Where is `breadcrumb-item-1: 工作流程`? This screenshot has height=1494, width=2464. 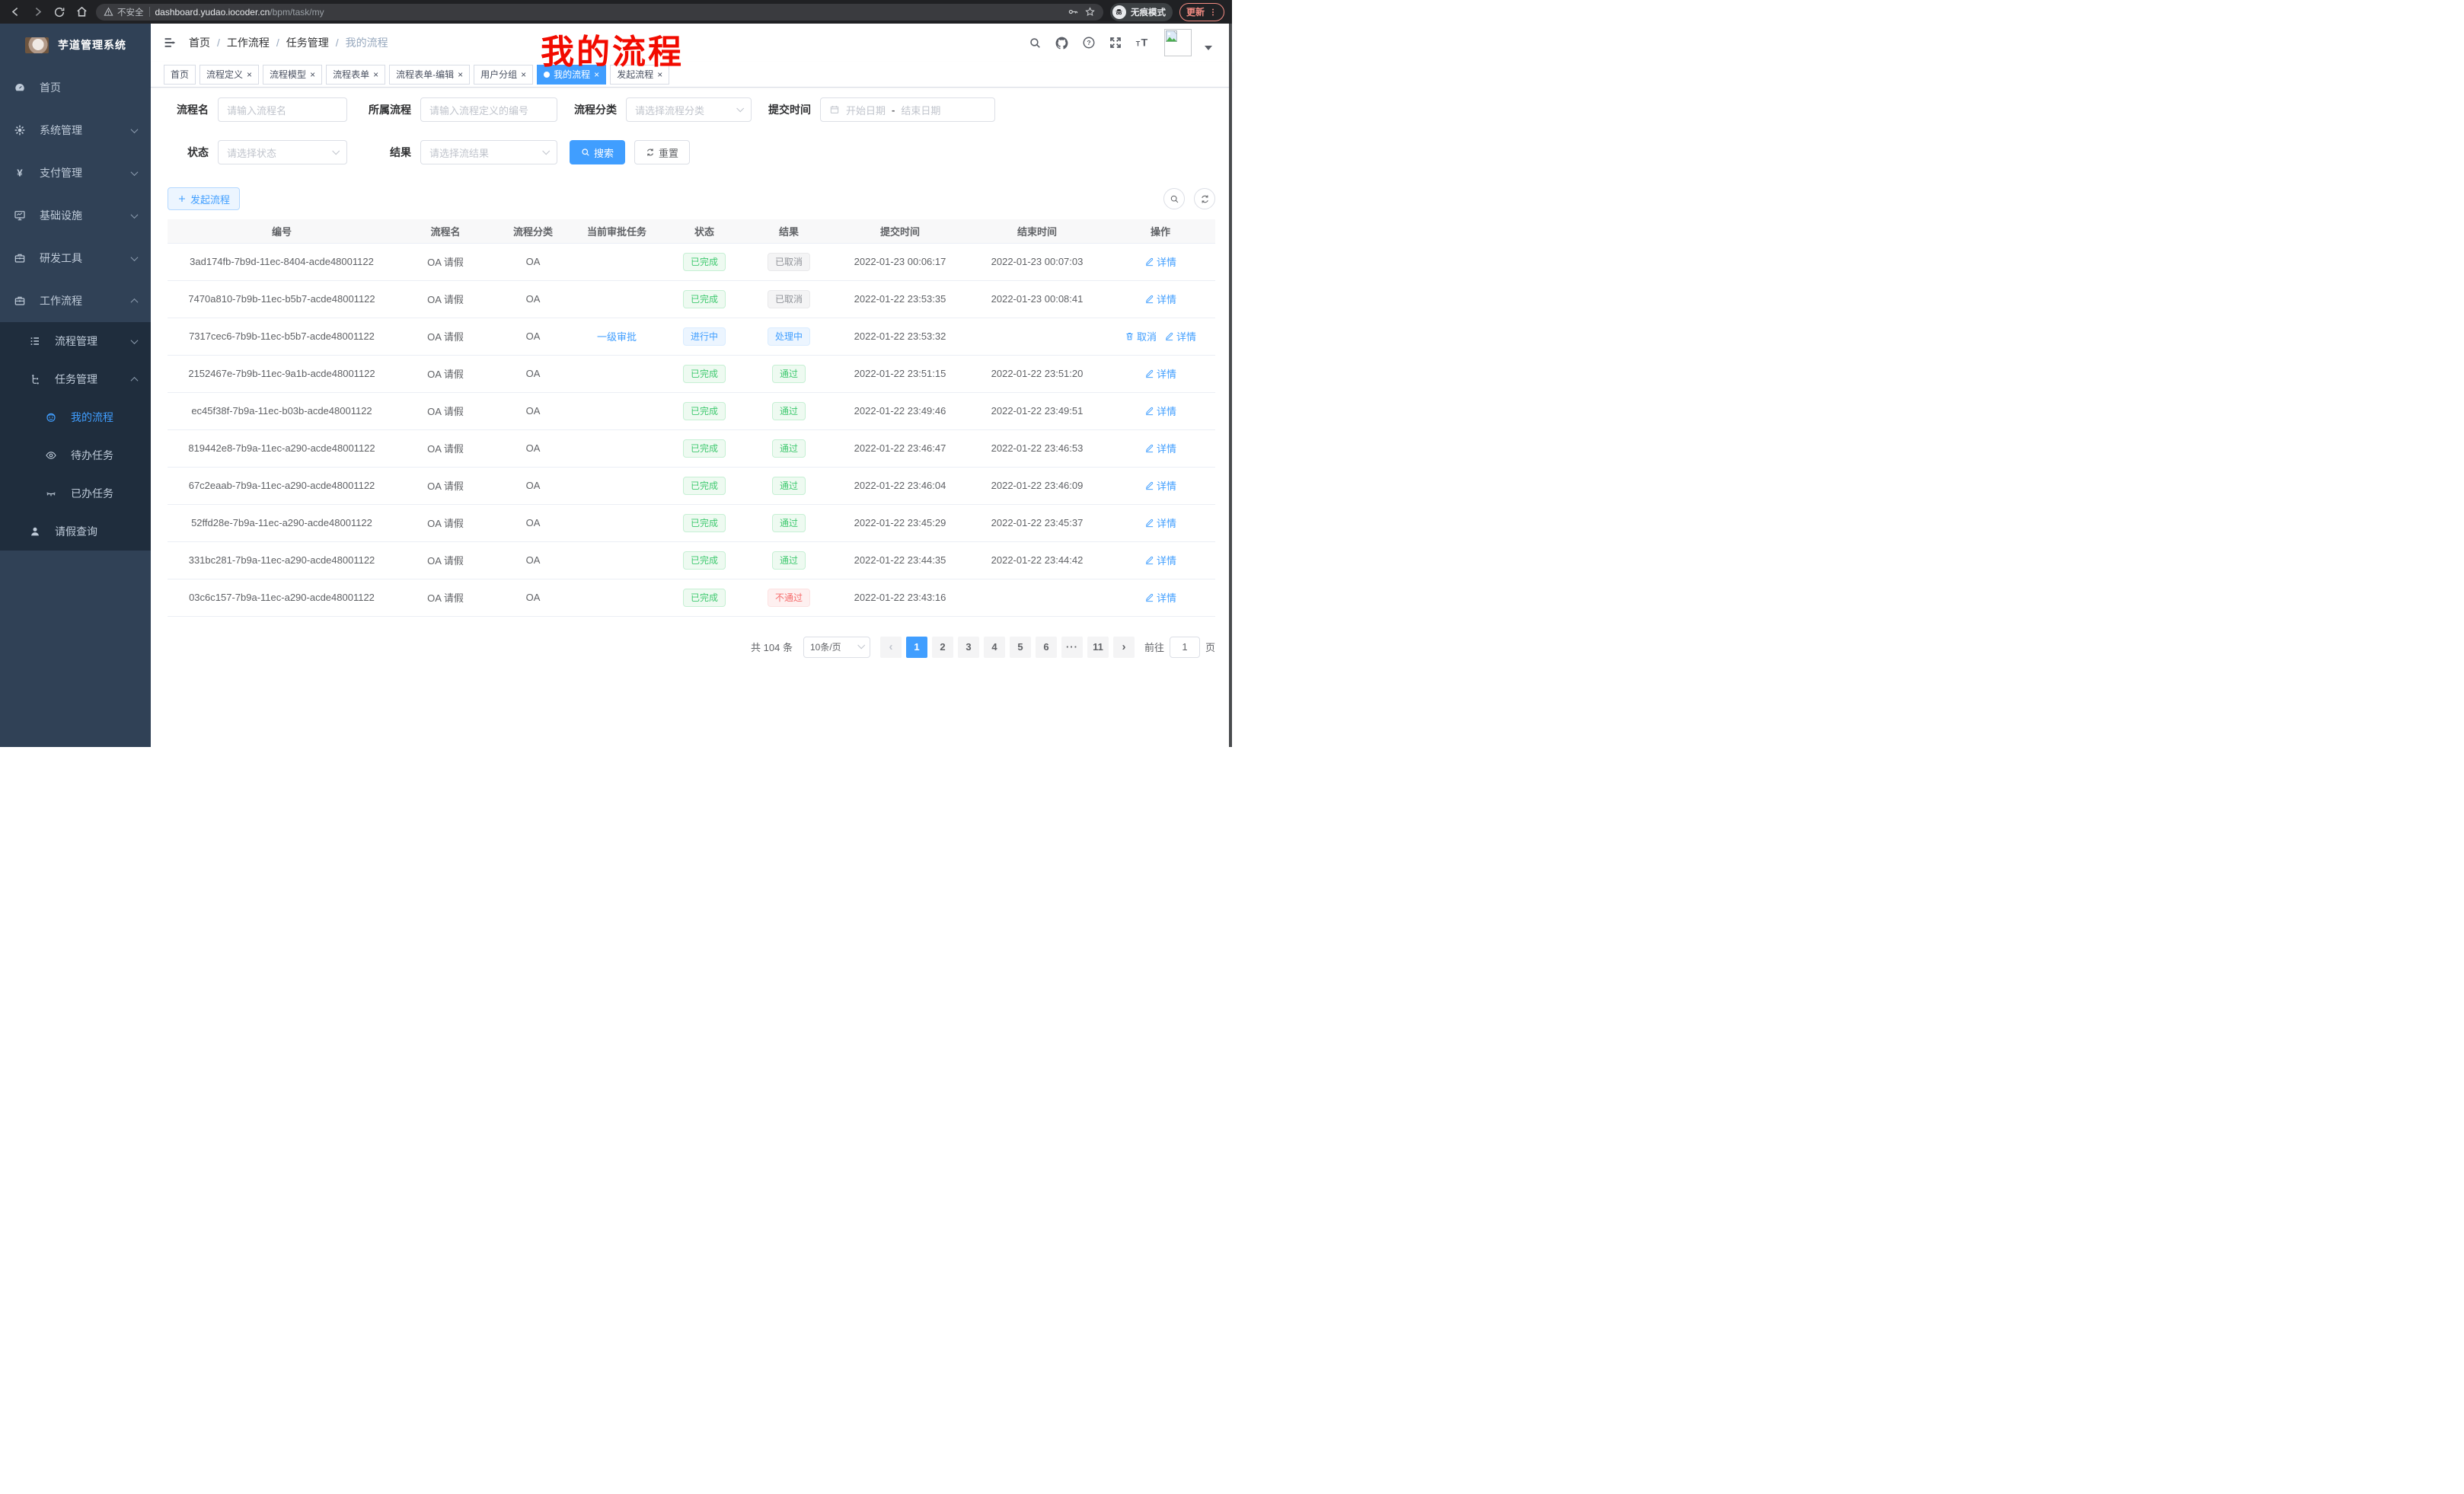
breadcrumb-item-1: 工作流程 is located at coordinates (248, 43).